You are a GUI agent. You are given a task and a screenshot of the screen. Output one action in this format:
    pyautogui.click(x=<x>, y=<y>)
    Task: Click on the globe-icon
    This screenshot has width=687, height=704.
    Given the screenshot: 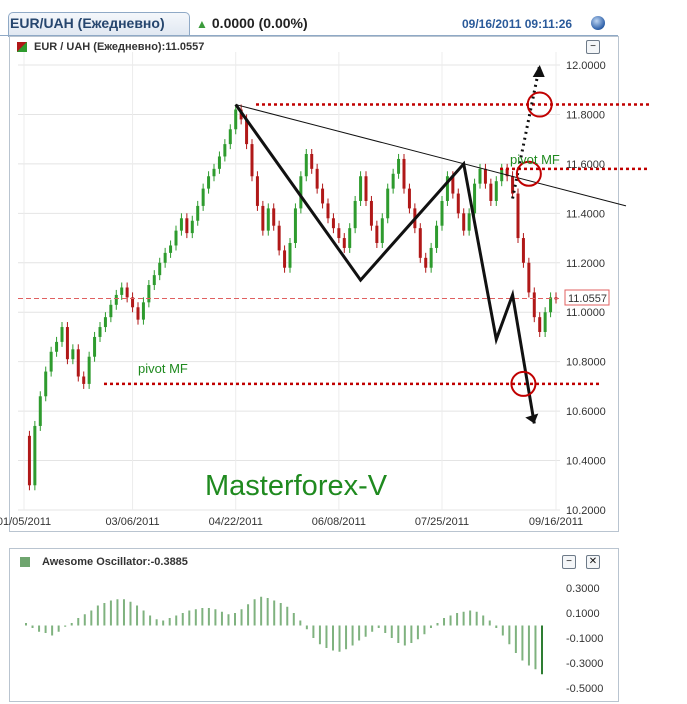 What is the action you would take?
    pyautogui.click(x=598, y=23)
    